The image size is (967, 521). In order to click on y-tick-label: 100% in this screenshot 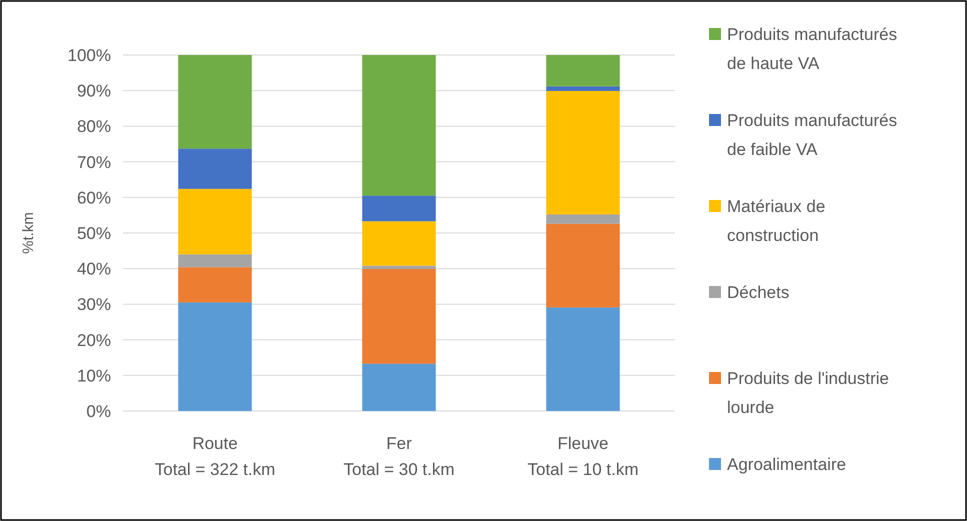, I will do `click(89, 55)`.